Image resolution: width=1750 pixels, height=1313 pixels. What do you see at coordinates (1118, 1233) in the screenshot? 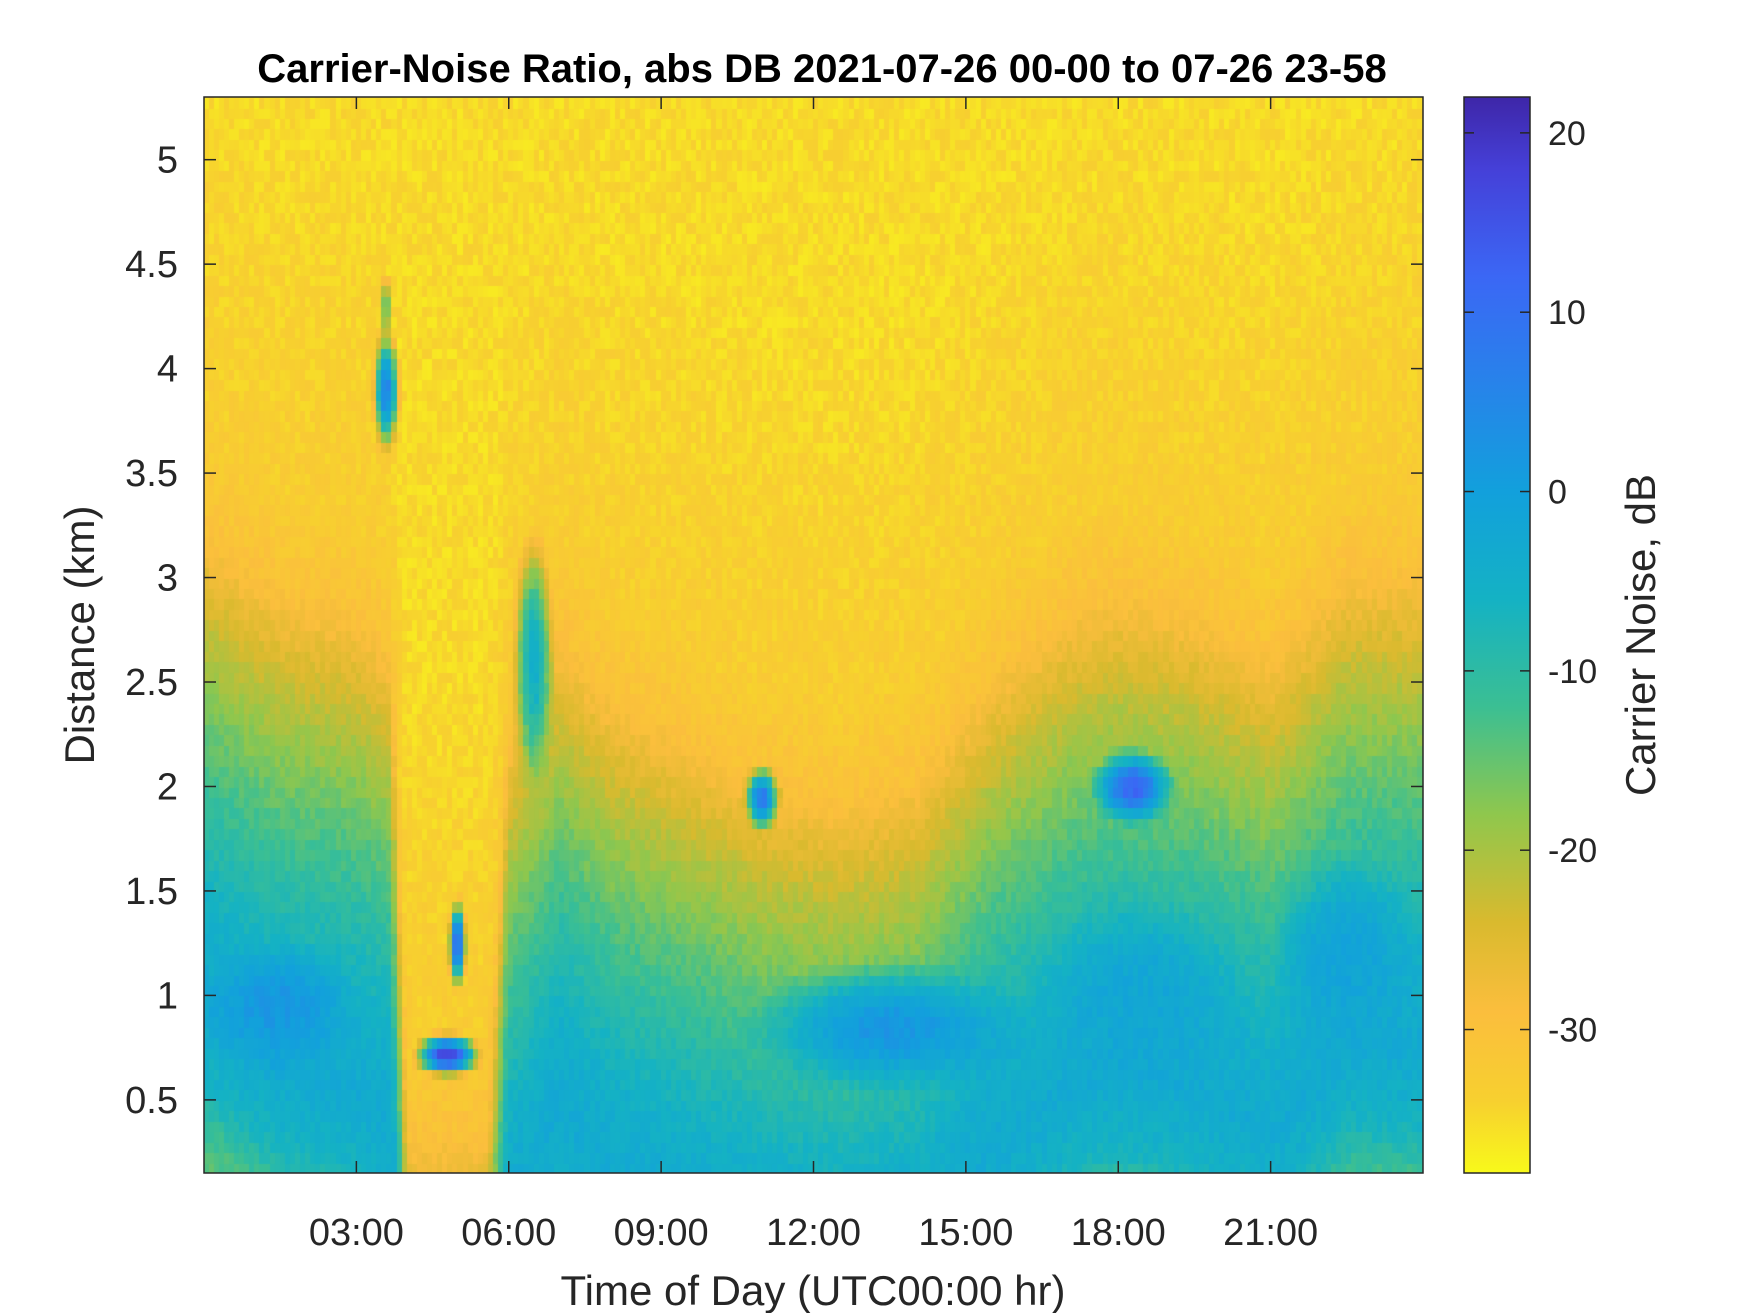
I see `x-tick-label: 18:00` at bounding box center [1118, 1233].